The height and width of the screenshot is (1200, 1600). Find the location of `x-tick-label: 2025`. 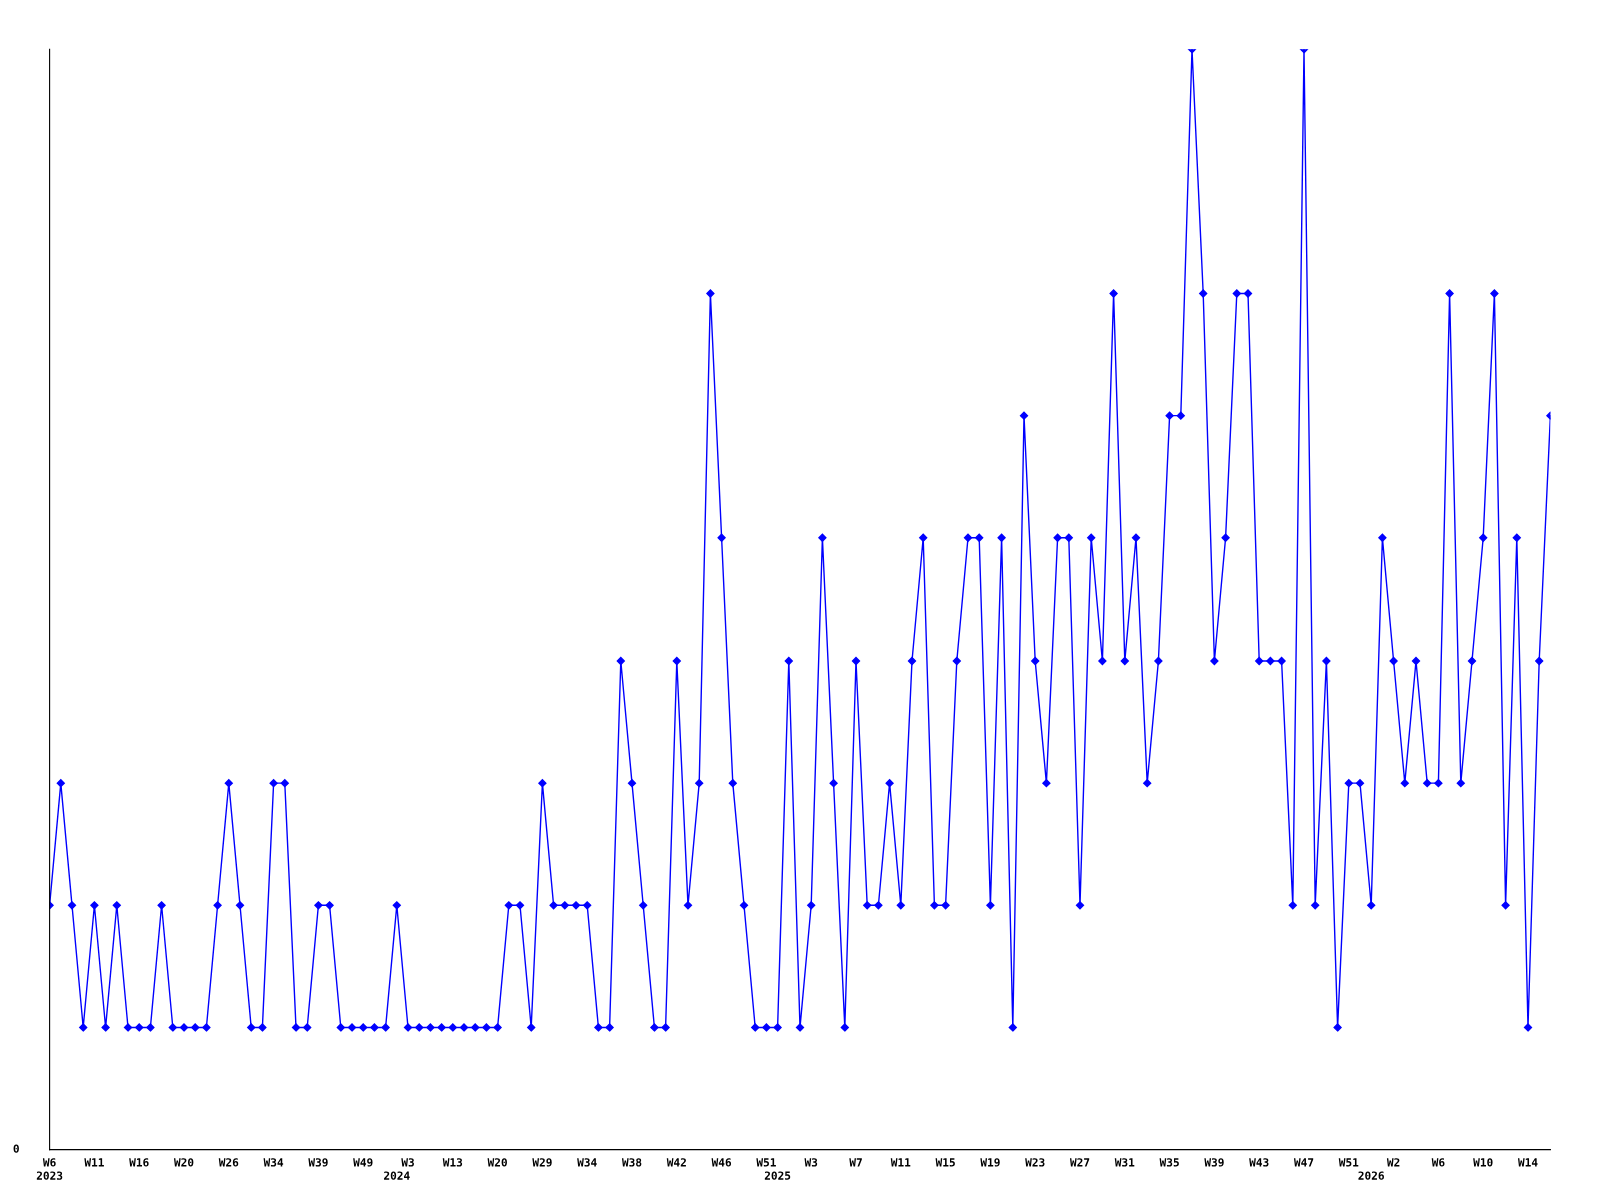

x-tick-label: 2025 is located at coordinates (777, 1175).